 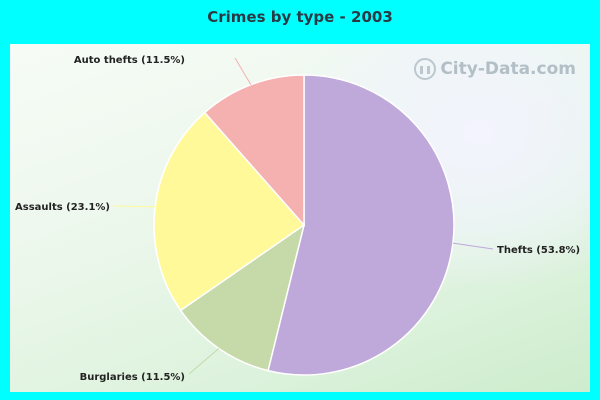 I want to click on watermark: City-Data.com, so click(x=495, y=69).